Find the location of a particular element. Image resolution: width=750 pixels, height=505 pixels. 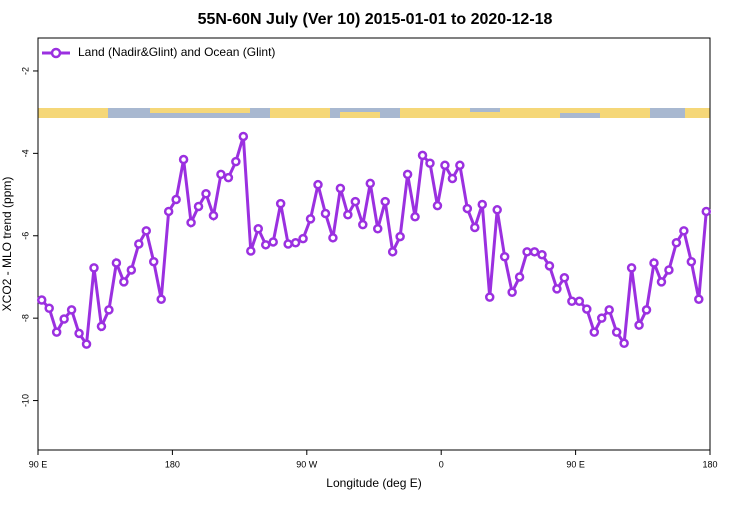

x-tick-label: 90 W is located at coordinates (307, 464).